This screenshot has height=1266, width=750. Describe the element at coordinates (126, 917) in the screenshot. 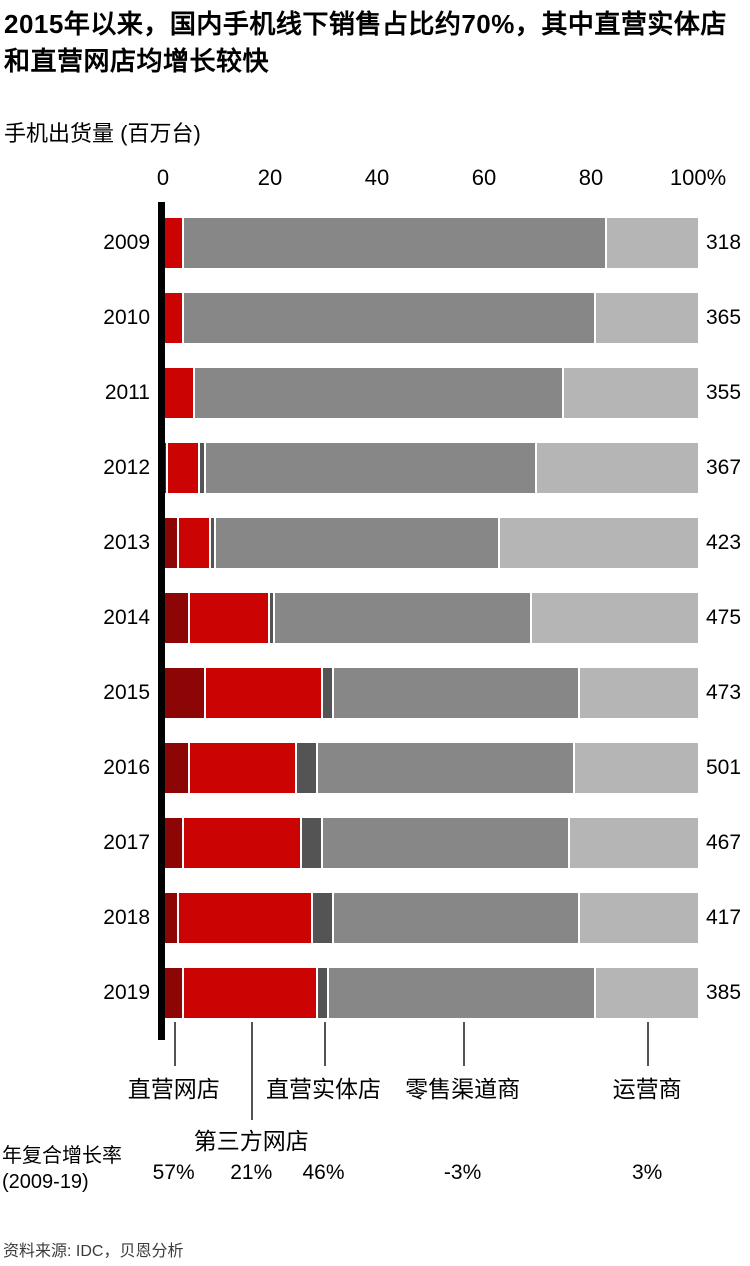

I see `year-label: 2018` at that location.